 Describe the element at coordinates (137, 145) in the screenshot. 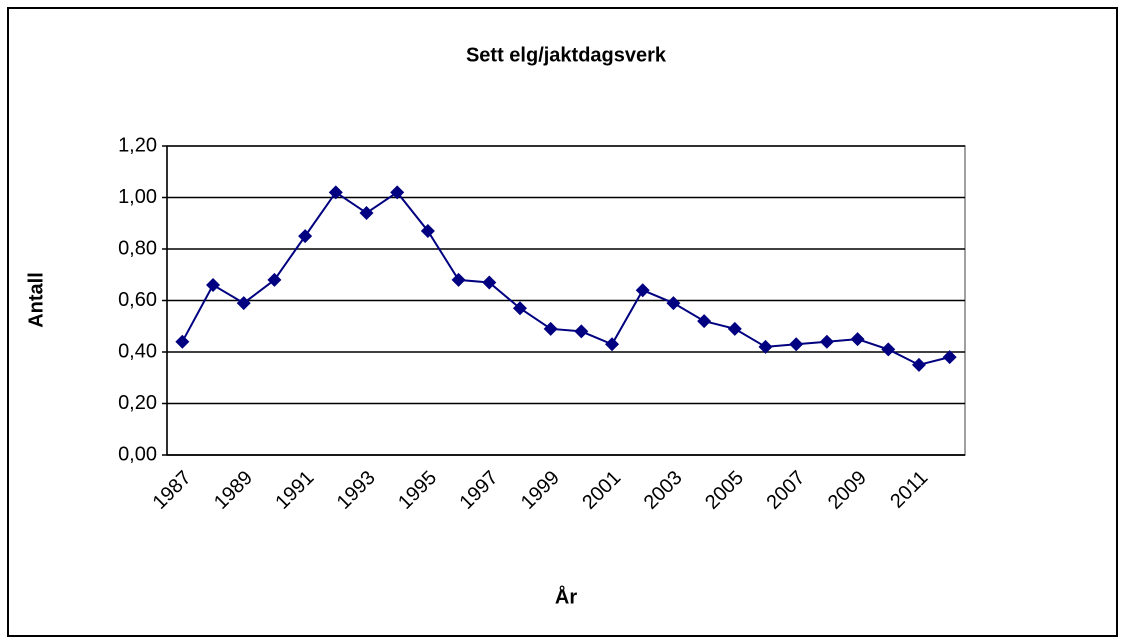

I see `y-tick-label: 1,20` at that location.